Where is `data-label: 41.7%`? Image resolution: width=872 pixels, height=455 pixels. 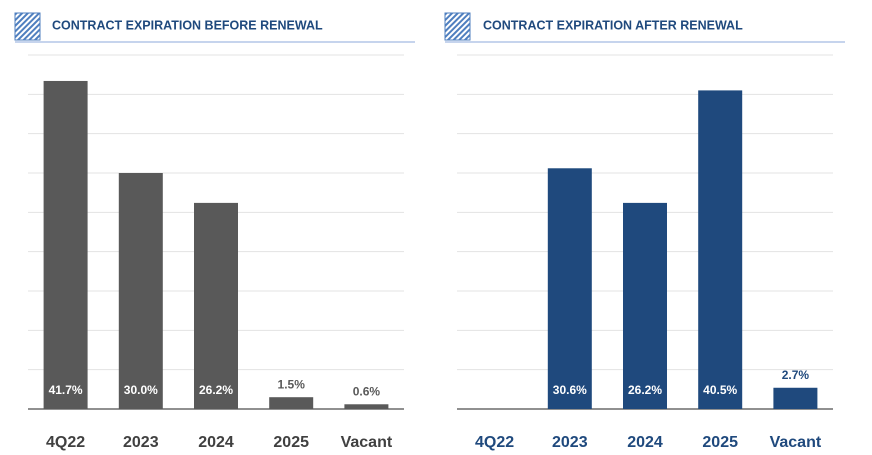
data-label: 41.7% is located at coordinates (66, 390).